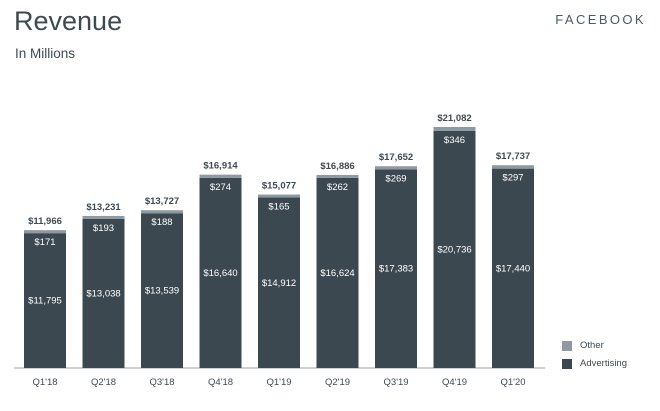 This screenshot has height=411, width=660. I want to click on legend-item-advertising: Advertising, so click(594, 363).